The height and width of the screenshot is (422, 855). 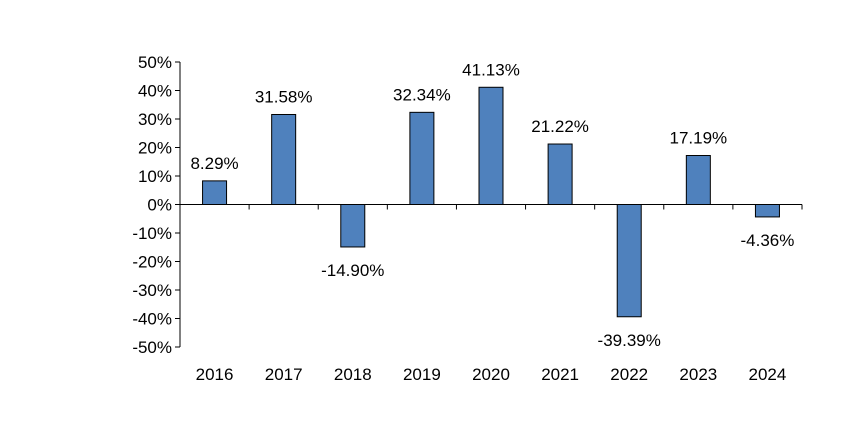 I want to click on bar-2022, so click(x=629, y=261).